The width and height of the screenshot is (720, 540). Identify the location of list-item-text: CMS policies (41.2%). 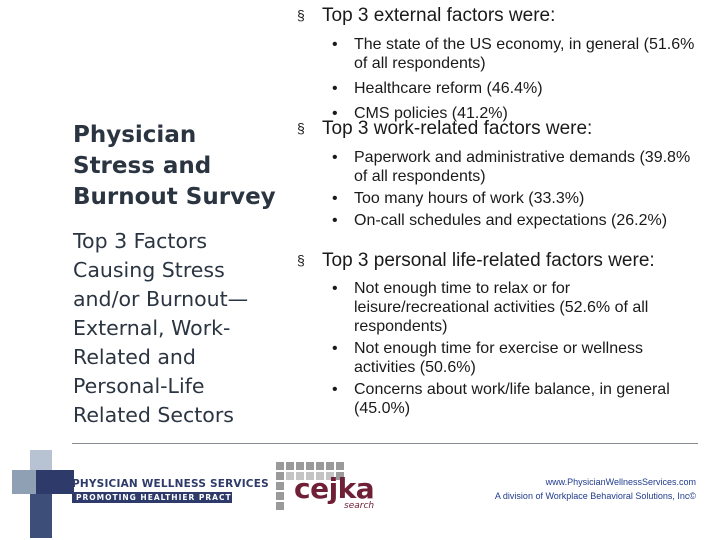
(431, 113).